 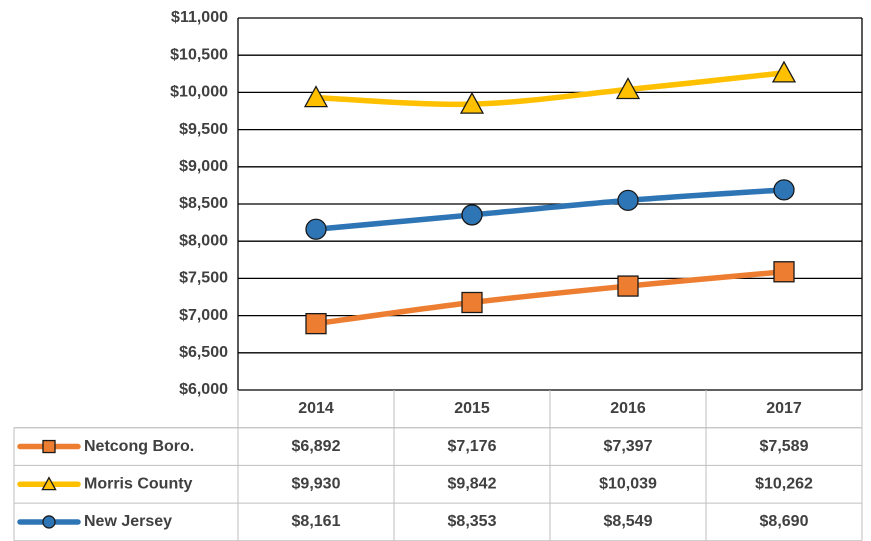 What do you see at coordinates (784, 408) in the screenshot?
I see `x-tick-label: 2017` at bounding box center [784, 408].